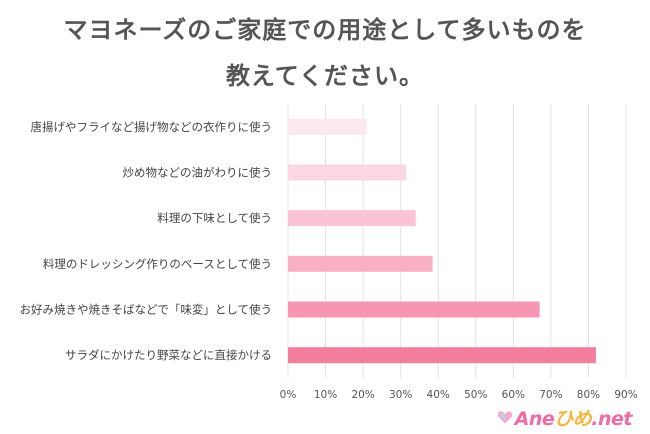 The width and height of the screenshot is (650, 434). I want to click on x-tick-label: 80%, so click(588, 395).